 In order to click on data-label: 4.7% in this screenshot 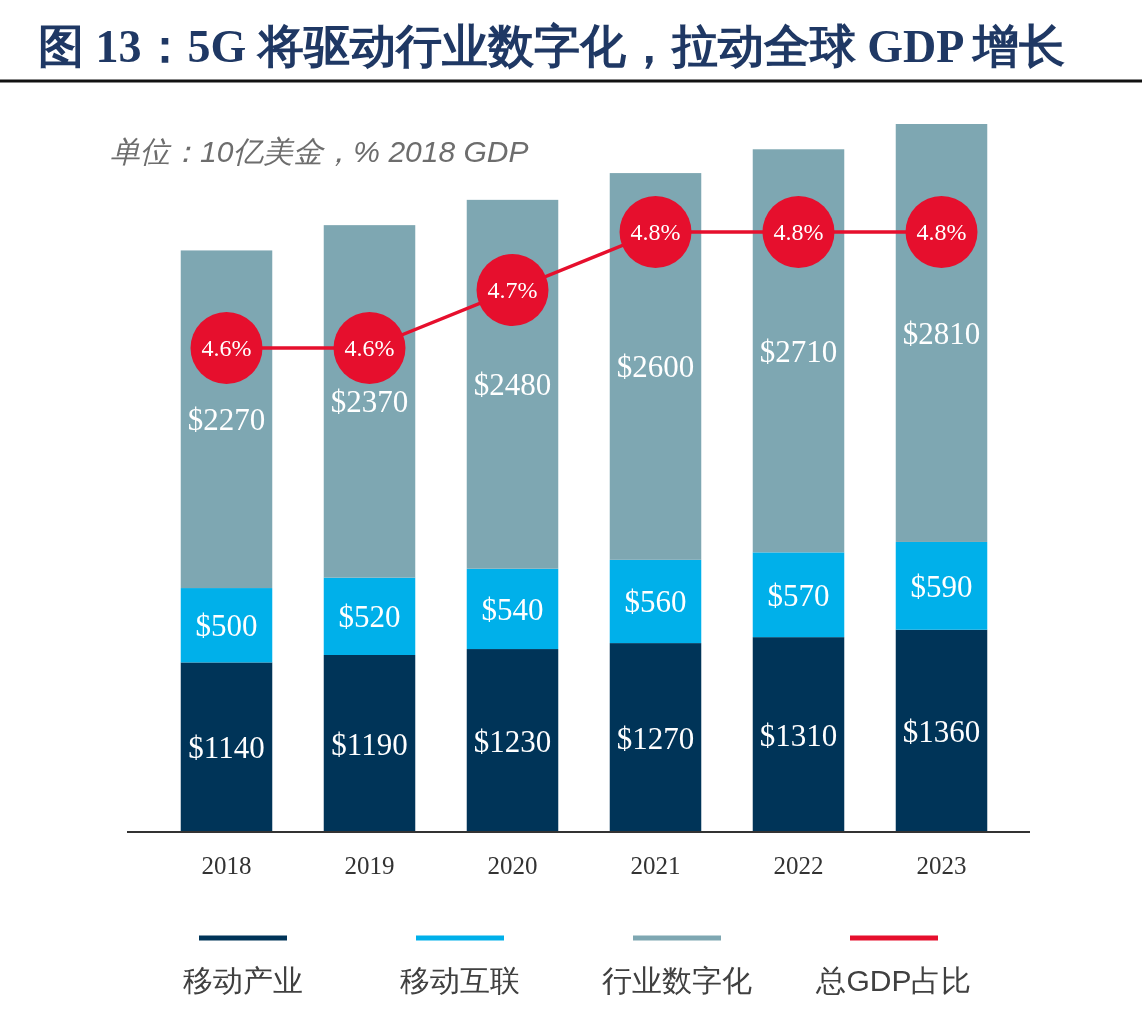, I will do `click(512, 290)`.